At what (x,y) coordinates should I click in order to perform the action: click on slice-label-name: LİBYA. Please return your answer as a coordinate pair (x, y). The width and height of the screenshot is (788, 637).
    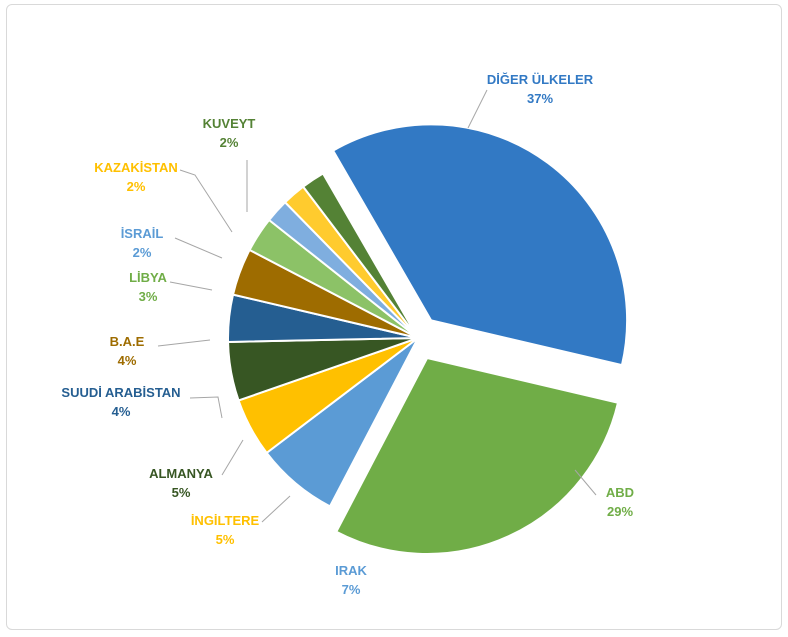
    Looking at the image, I should click on (148, 277).